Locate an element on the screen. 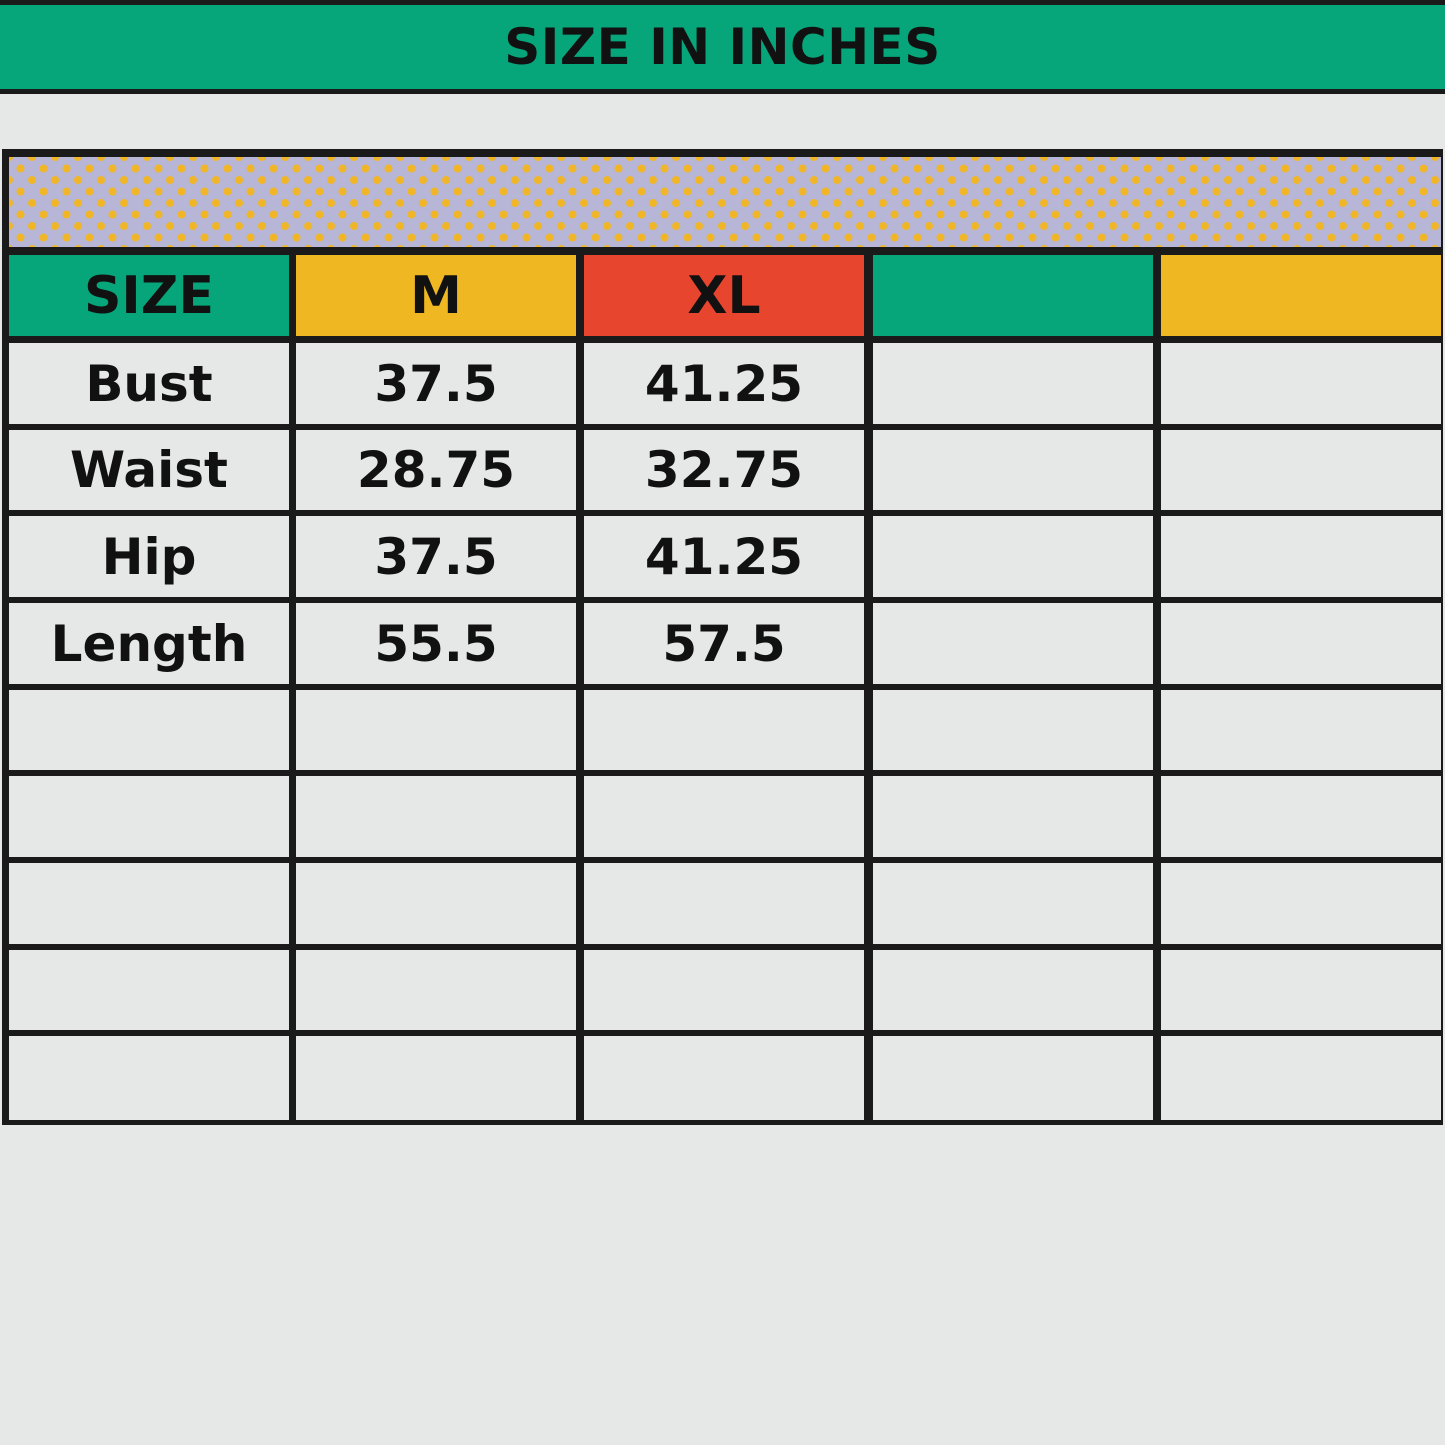 The height and width of the screenshot is (1445, 1445). value-cell: 28.75 is located at coordinates (436, 470).